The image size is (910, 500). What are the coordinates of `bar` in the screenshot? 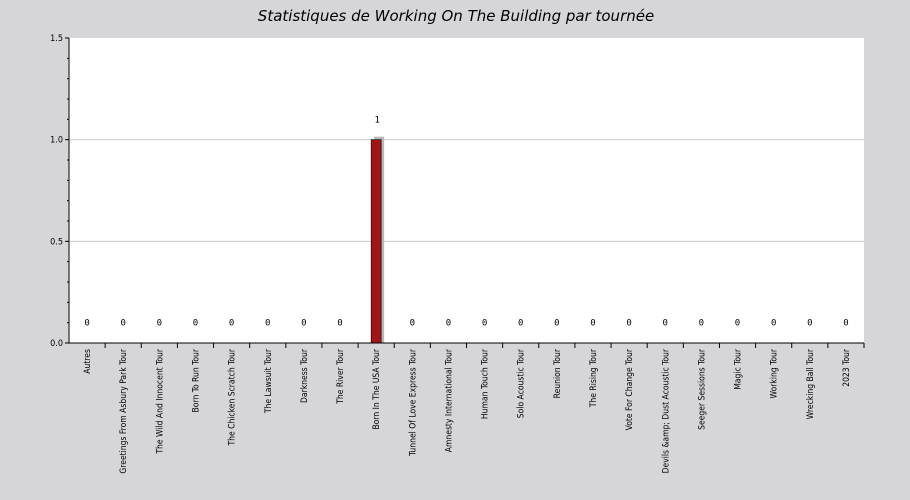 It's located at (376, 241).